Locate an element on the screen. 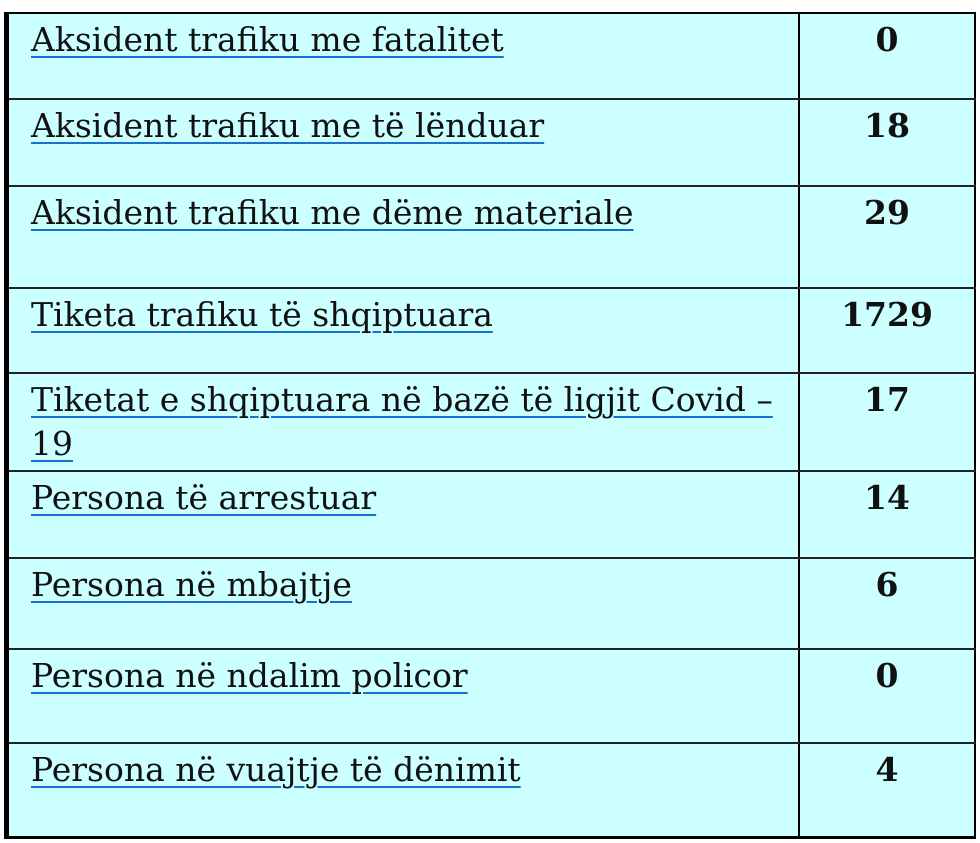 The image size is (980, 843). row-label: Aksident trafiku me të lënduar is located at coordinates (288, 125).